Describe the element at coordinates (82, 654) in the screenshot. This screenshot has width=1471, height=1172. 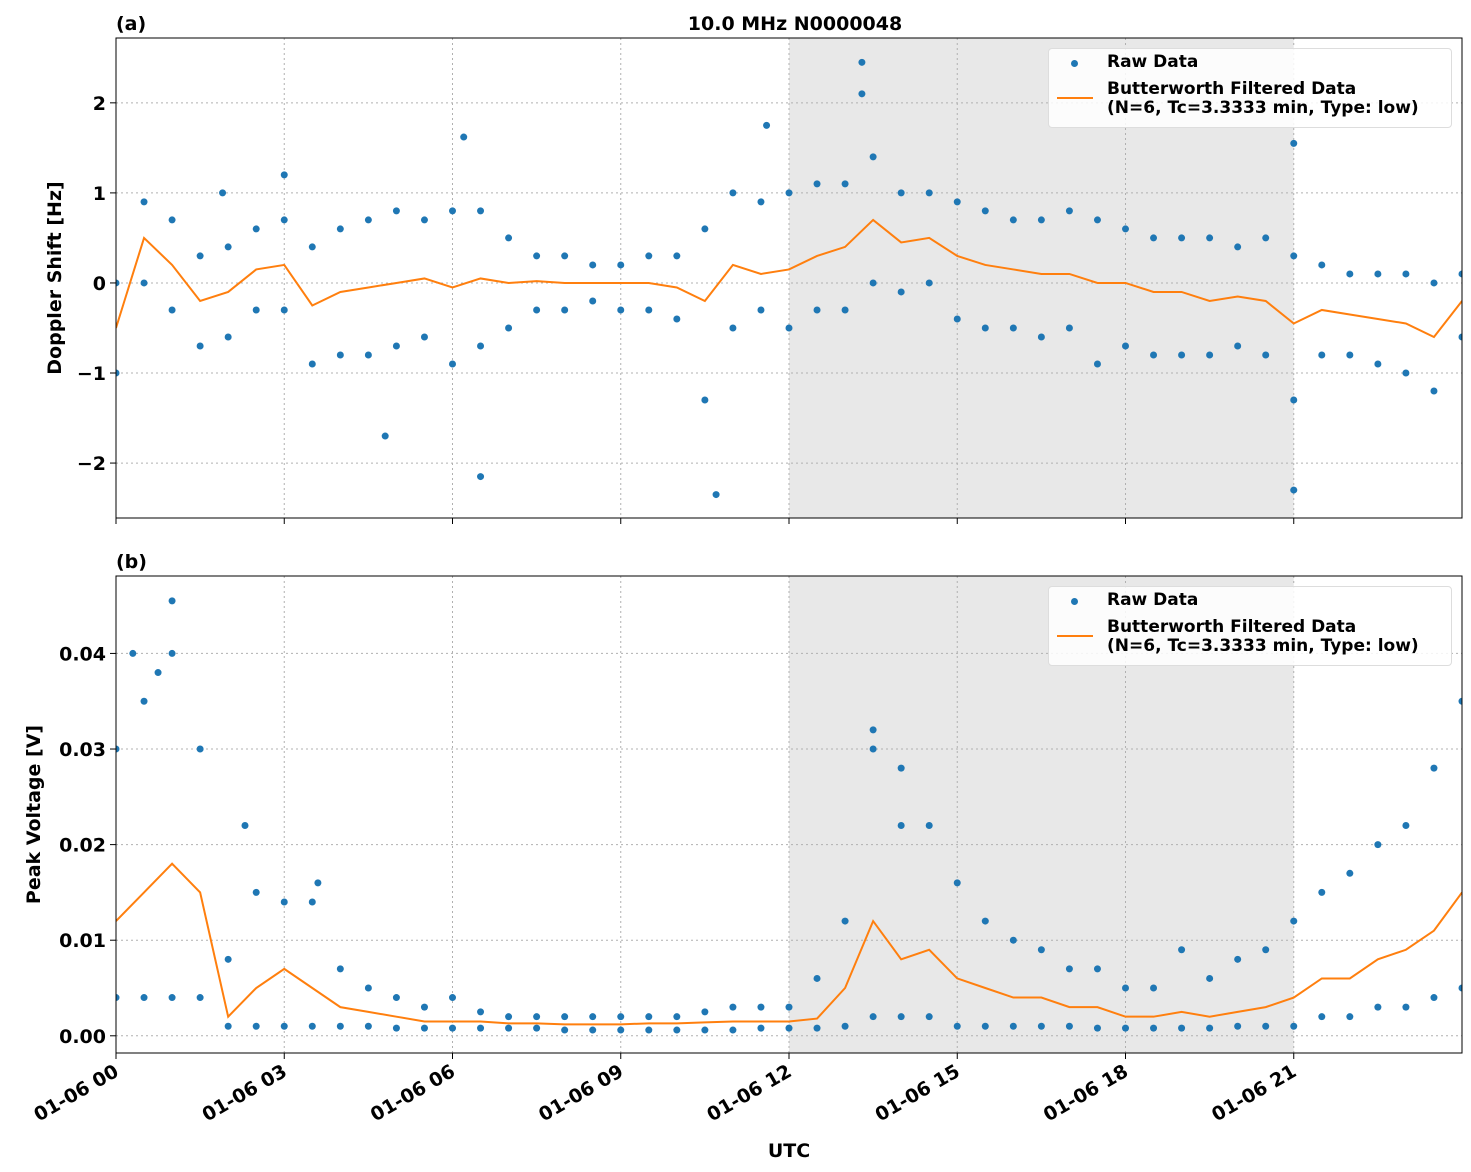
I see `y-tick-label: 0.04` at that location.